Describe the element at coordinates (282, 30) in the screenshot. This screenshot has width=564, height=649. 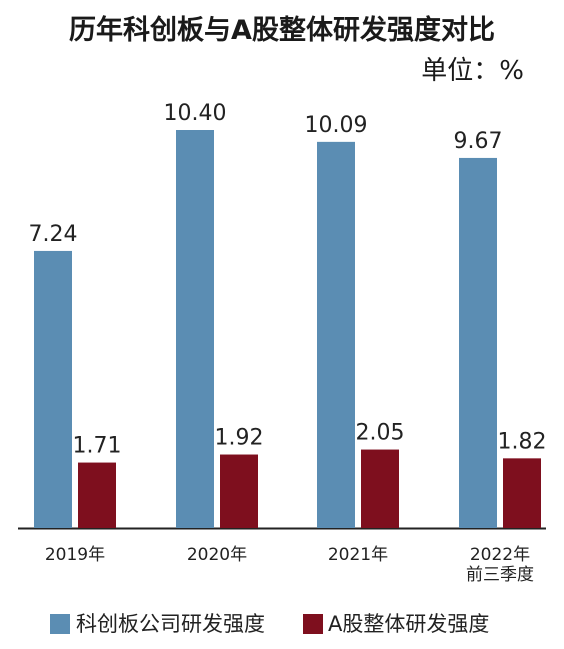
I see `chart-title: 历年科创板与A股整体研发强度对比` at that location.